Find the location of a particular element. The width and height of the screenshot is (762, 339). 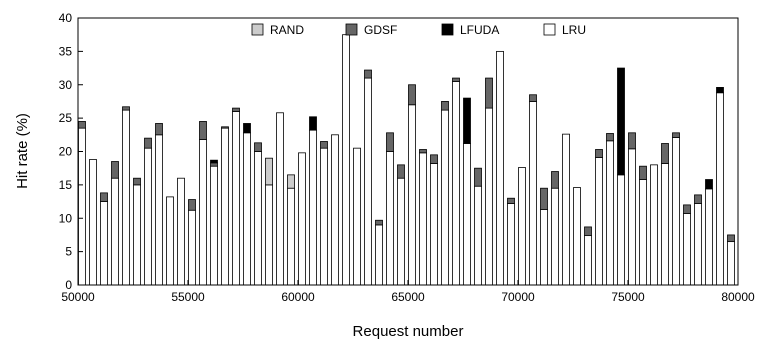

y-tick-label: 5 is located at coordinates (68, 252).